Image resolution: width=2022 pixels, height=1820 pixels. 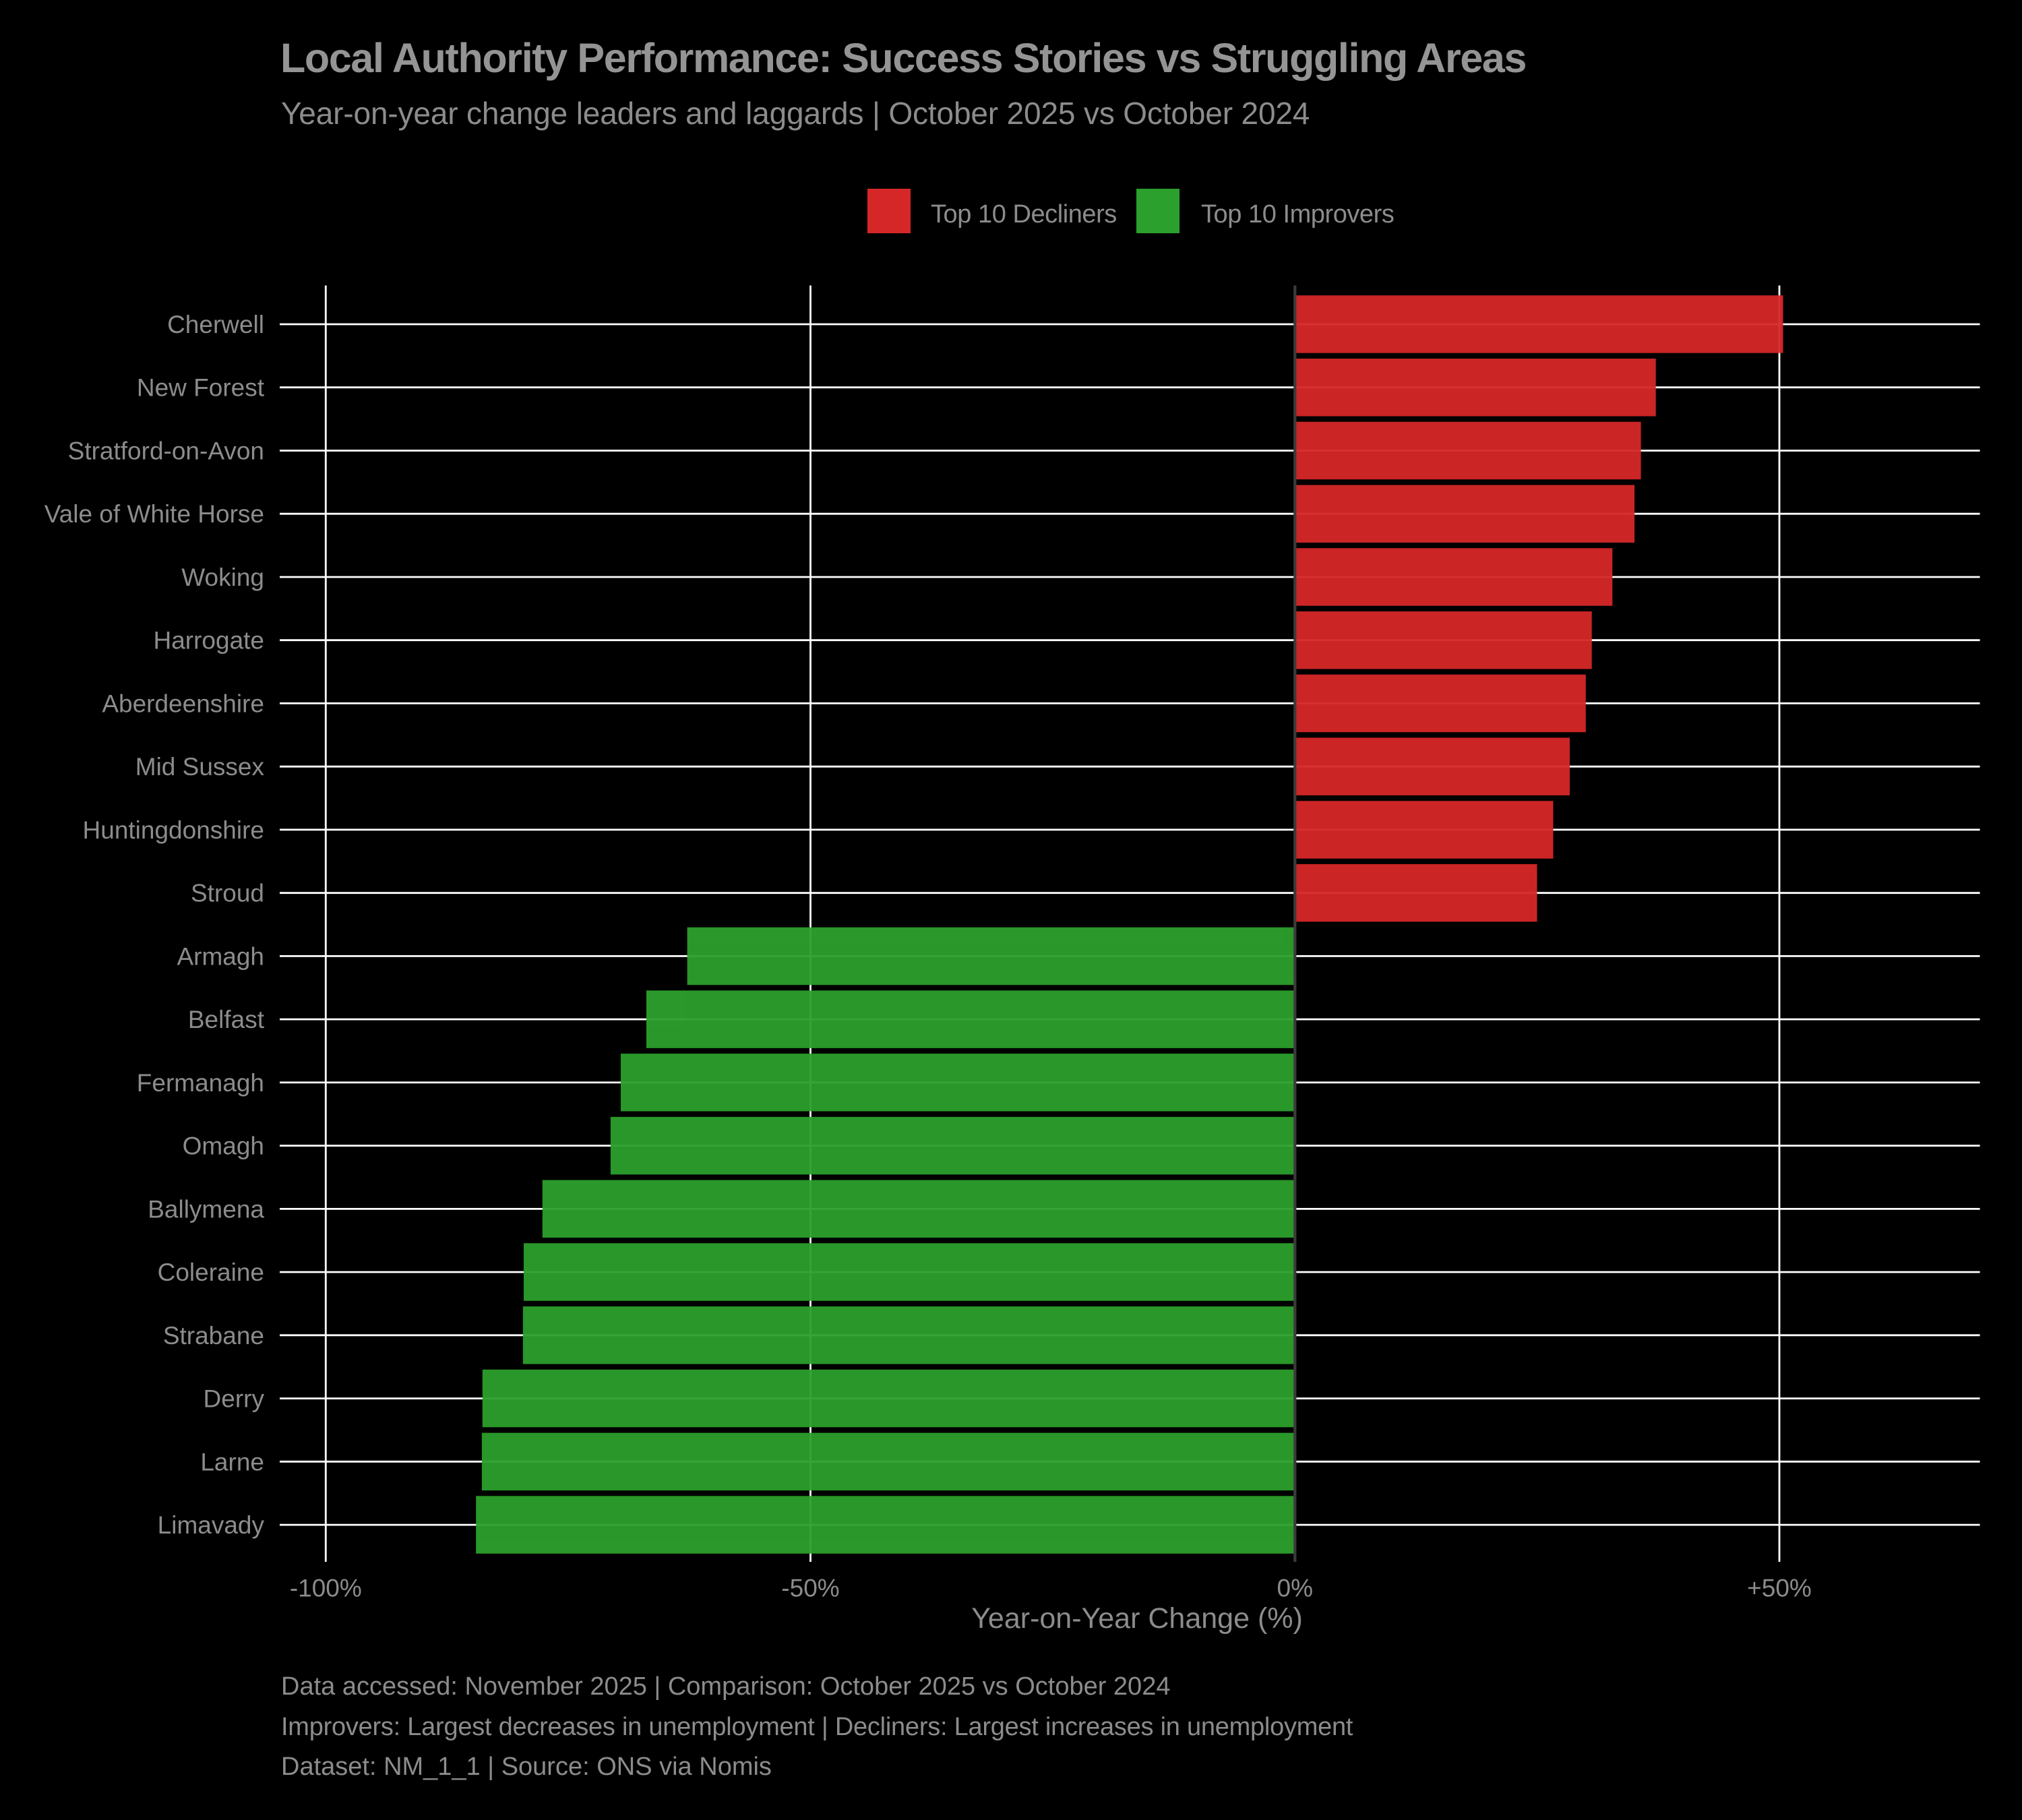 I want to click on svg-text: New Forest, so click(x=201, y=388).